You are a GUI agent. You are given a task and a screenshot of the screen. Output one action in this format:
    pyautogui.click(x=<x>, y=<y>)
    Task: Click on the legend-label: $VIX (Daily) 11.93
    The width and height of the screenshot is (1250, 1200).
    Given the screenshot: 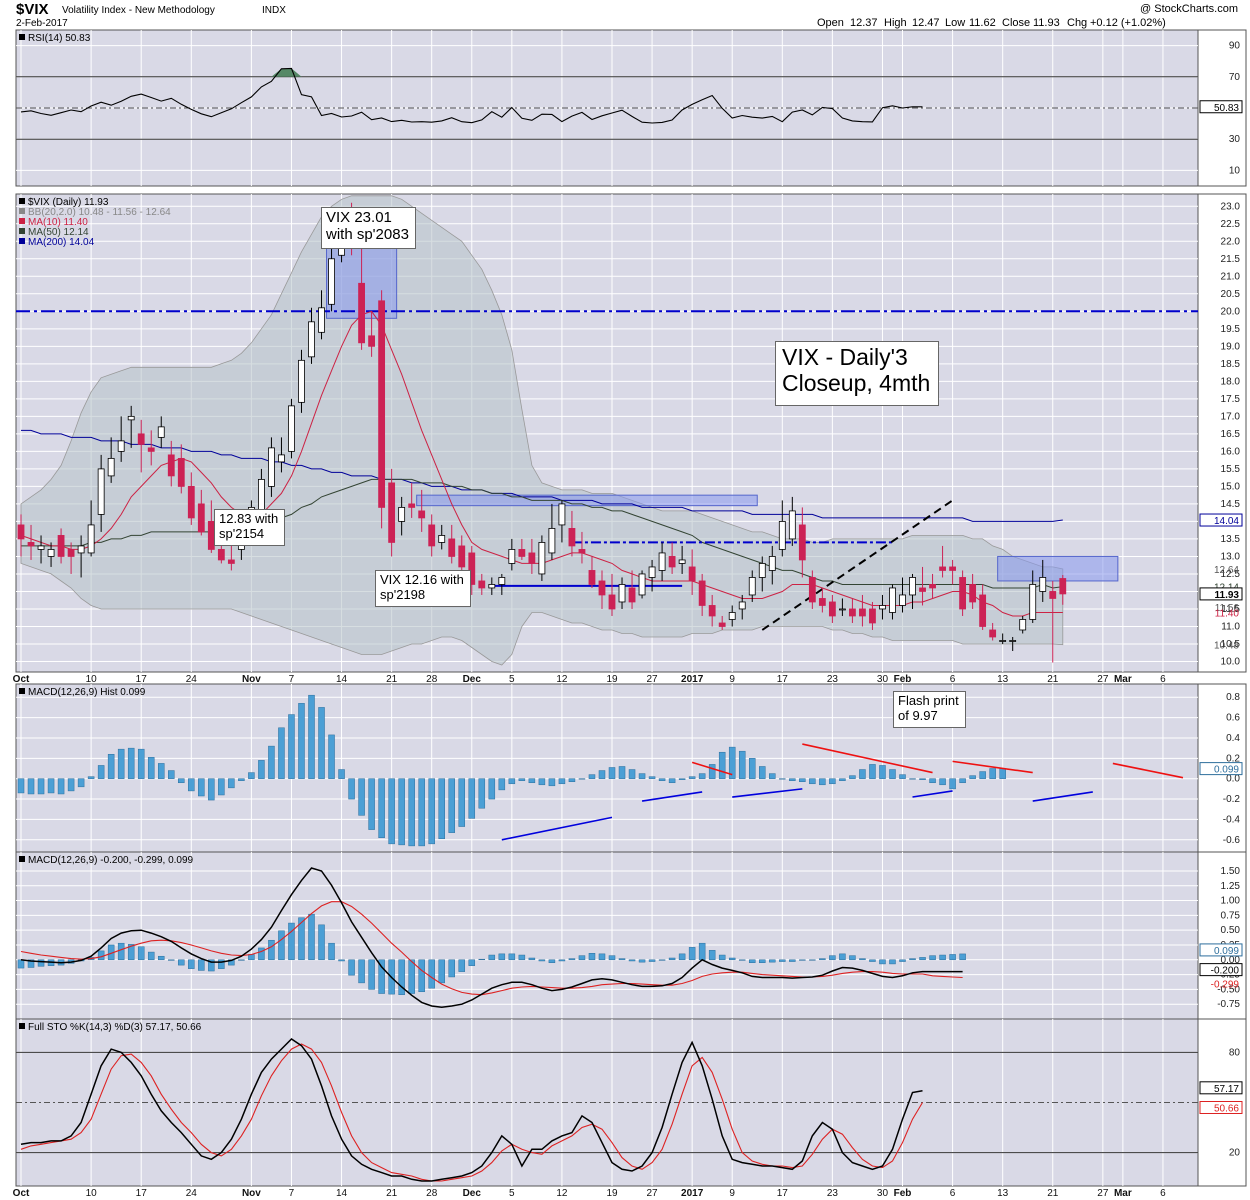 What is the action you would take?
    pyautogui.click(x=68, y=202)
    